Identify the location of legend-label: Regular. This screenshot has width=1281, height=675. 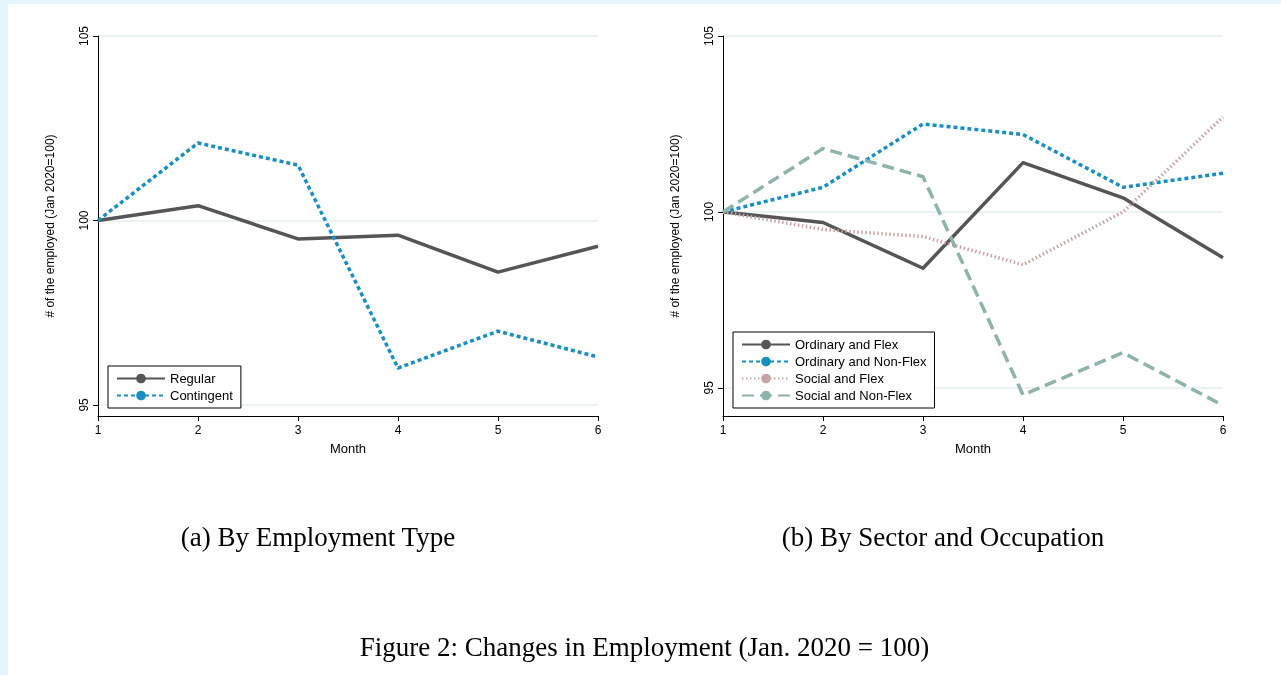
(193, 378).